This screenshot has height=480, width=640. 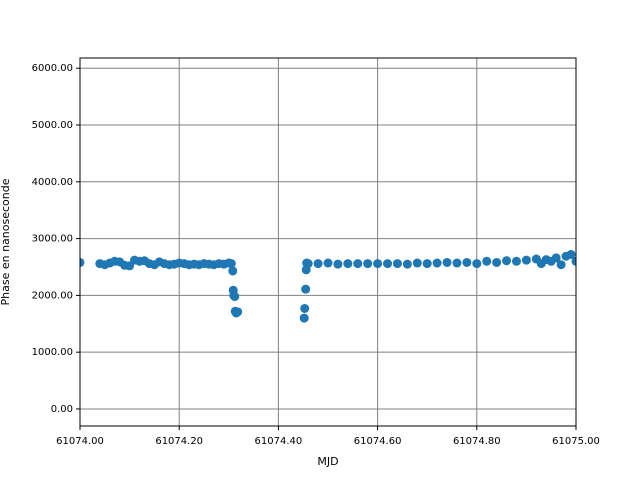 What do you see at coordinates (6, 241) in the screenshot?
I see `y-axis-label: Phase en nanoseconde` at bounding box center [6, 241].